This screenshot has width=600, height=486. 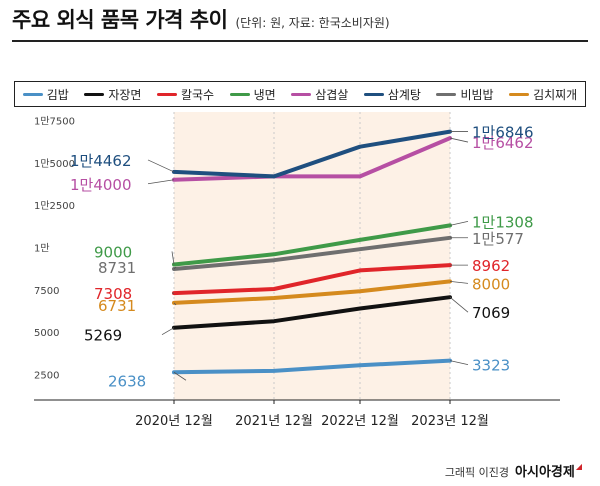 What do you see at coordinates (491, 366) in the screenshot?
I see `series-end-value-label: 3323` at bounding box center [491, 366].